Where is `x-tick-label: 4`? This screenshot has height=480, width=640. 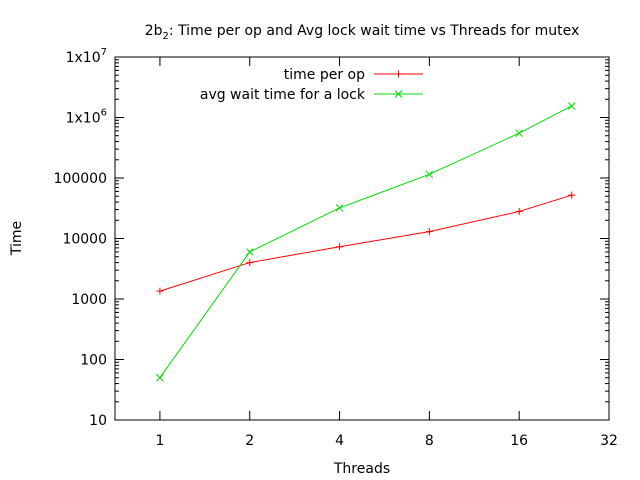 x-tick-label: 4 is located at coordinates (339, 441).